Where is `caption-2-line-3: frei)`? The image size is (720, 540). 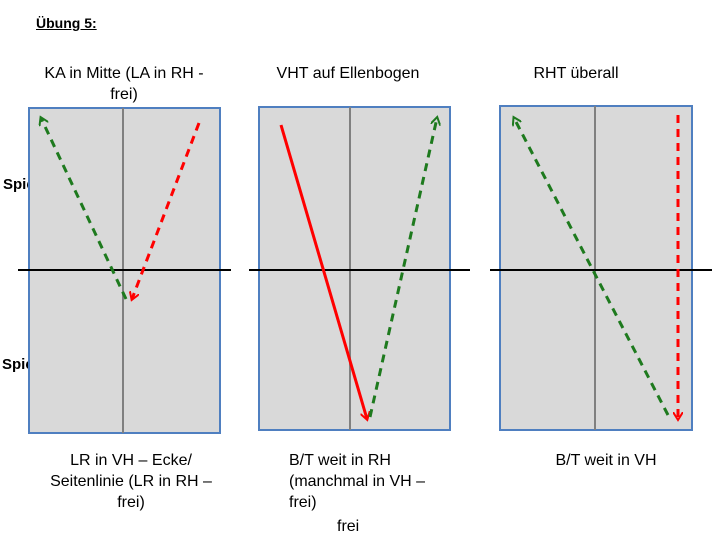
caption-2-line-3: frei) is located at coordinates (303, 502).